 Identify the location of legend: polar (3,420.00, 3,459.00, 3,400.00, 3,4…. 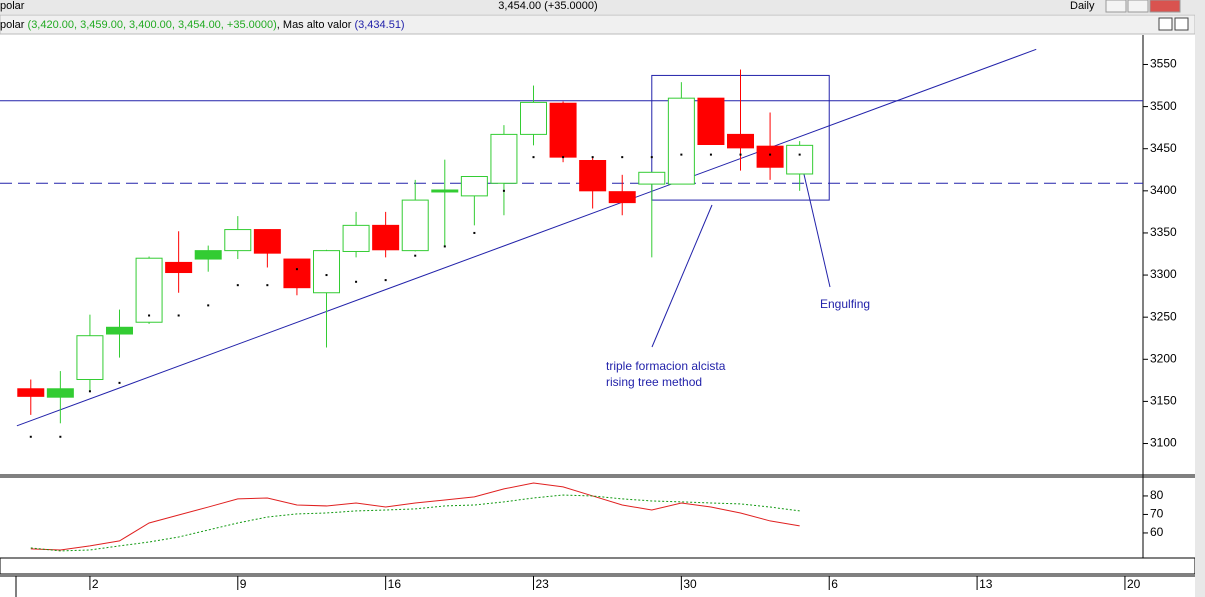
(202, 25).